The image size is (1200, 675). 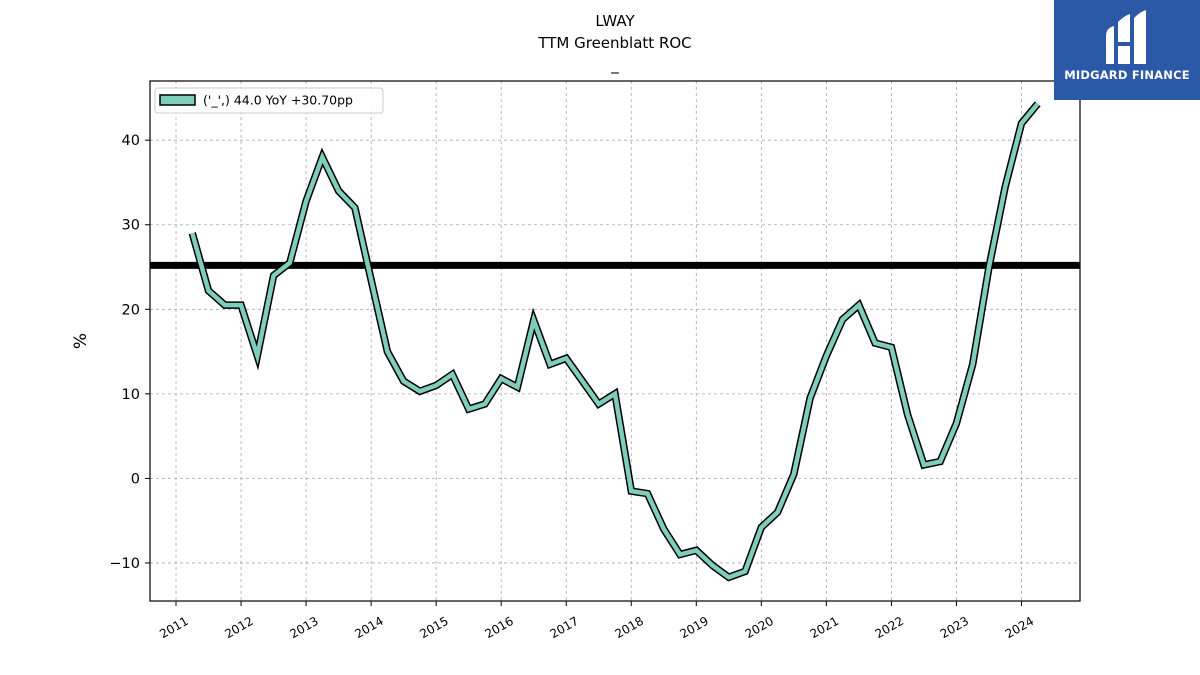 I want to click on brand-logo-text: MIDGARD FINANCE, so click(x=1127, y=75).